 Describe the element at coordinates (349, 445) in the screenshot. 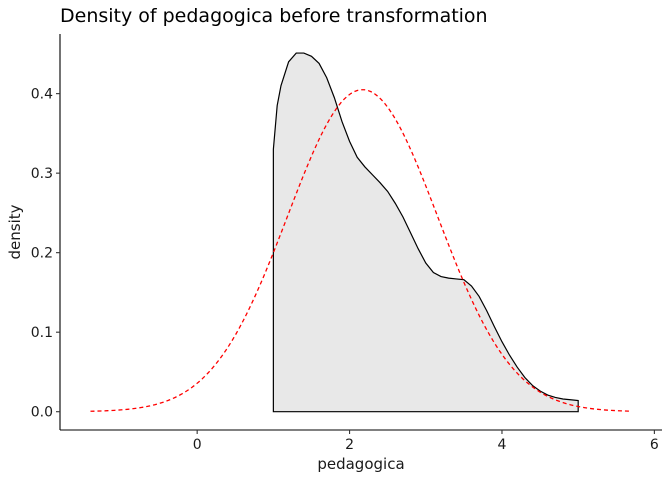

I see `x-tick-label: 2` at that location.